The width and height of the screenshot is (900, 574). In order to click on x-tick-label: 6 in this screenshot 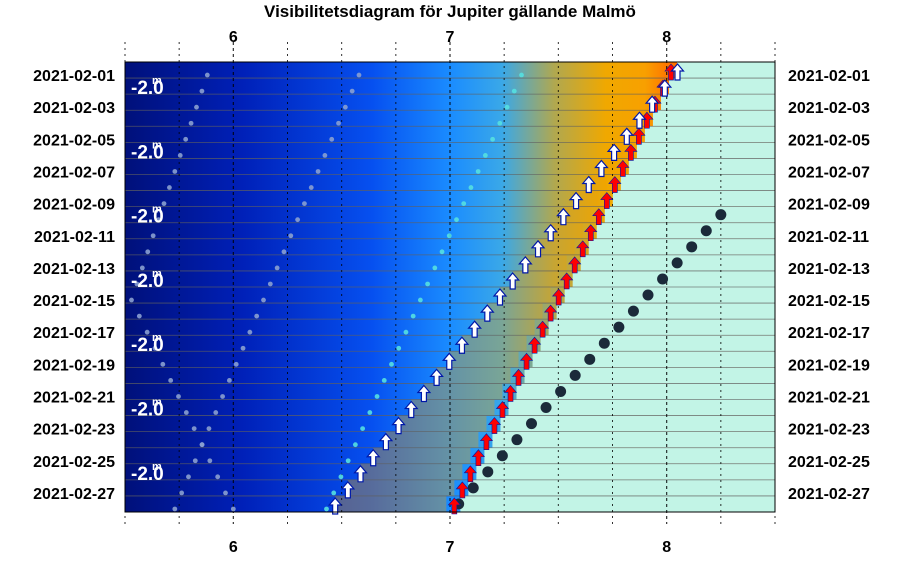, I will do `click(233, 37)`.